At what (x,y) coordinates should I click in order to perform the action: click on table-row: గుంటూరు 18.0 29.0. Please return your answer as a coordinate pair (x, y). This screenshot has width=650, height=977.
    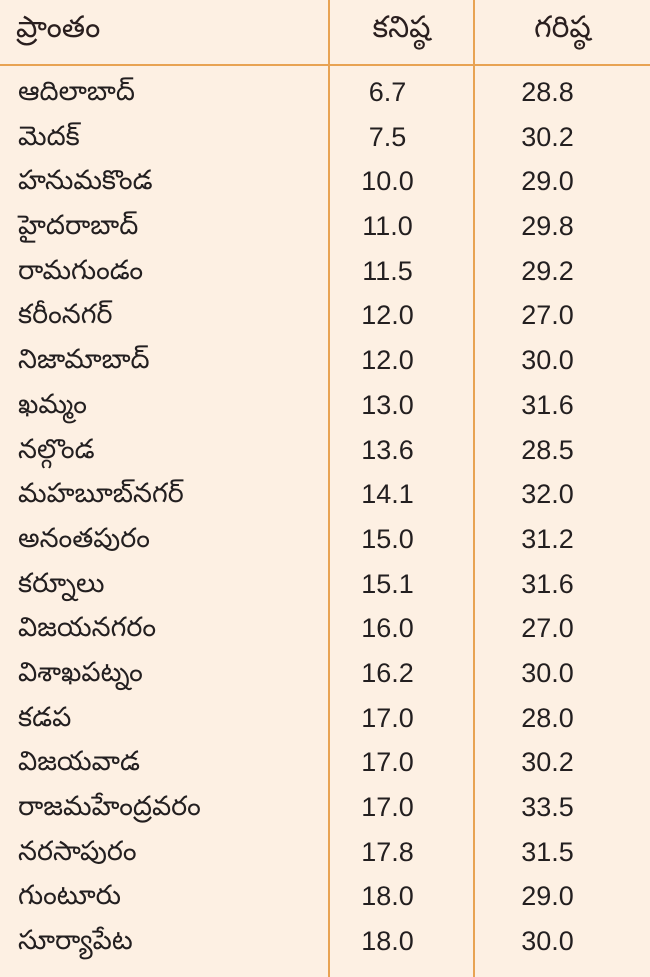
    Looking at the image, I should click on (325, 896).